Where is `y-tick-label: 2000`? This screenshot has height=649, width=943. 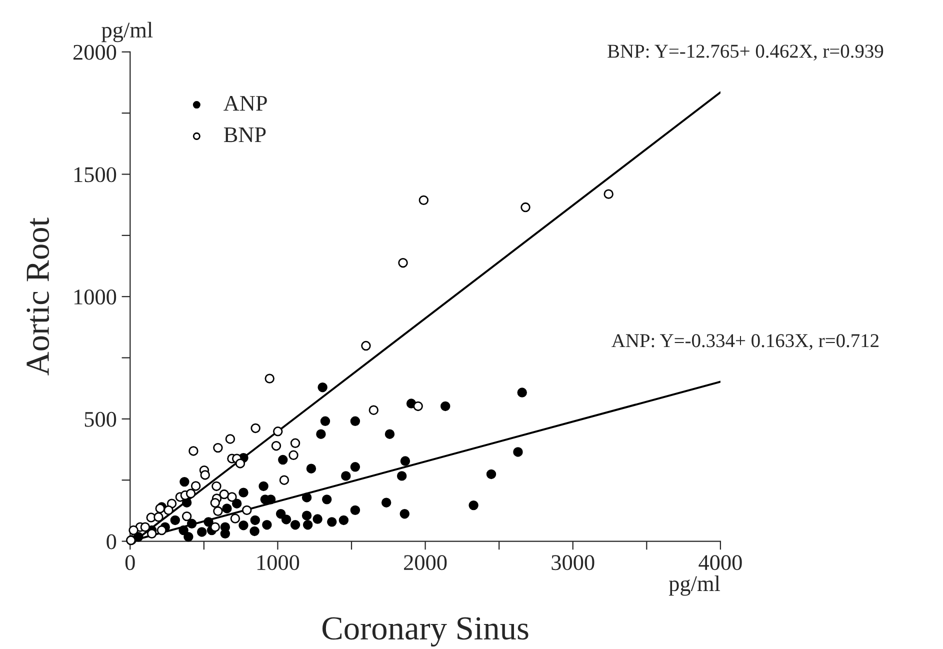 y-tick-label: 2000 is located at coordinates (94, 52).